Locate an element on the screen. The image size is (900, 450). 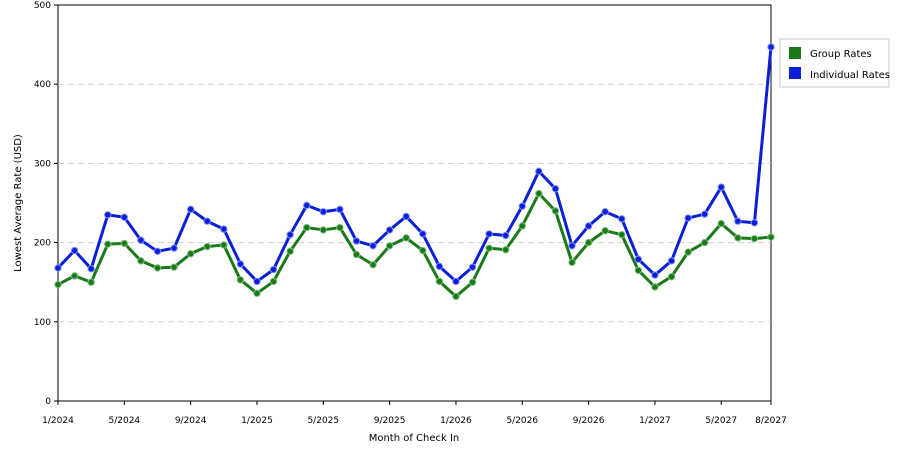
y-tick-label: 500 is located at coordinates (42, 6).